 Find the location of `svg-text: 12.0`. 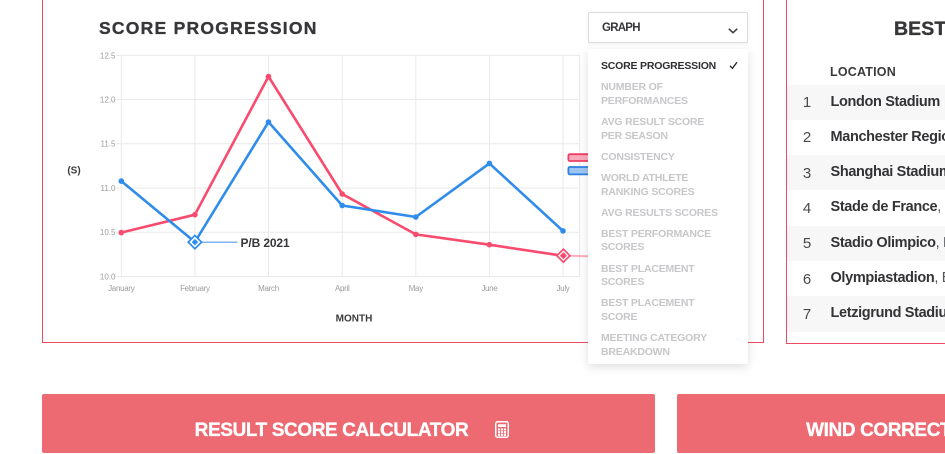

svg-text: 12.0 is located at coordinates (108, 100).